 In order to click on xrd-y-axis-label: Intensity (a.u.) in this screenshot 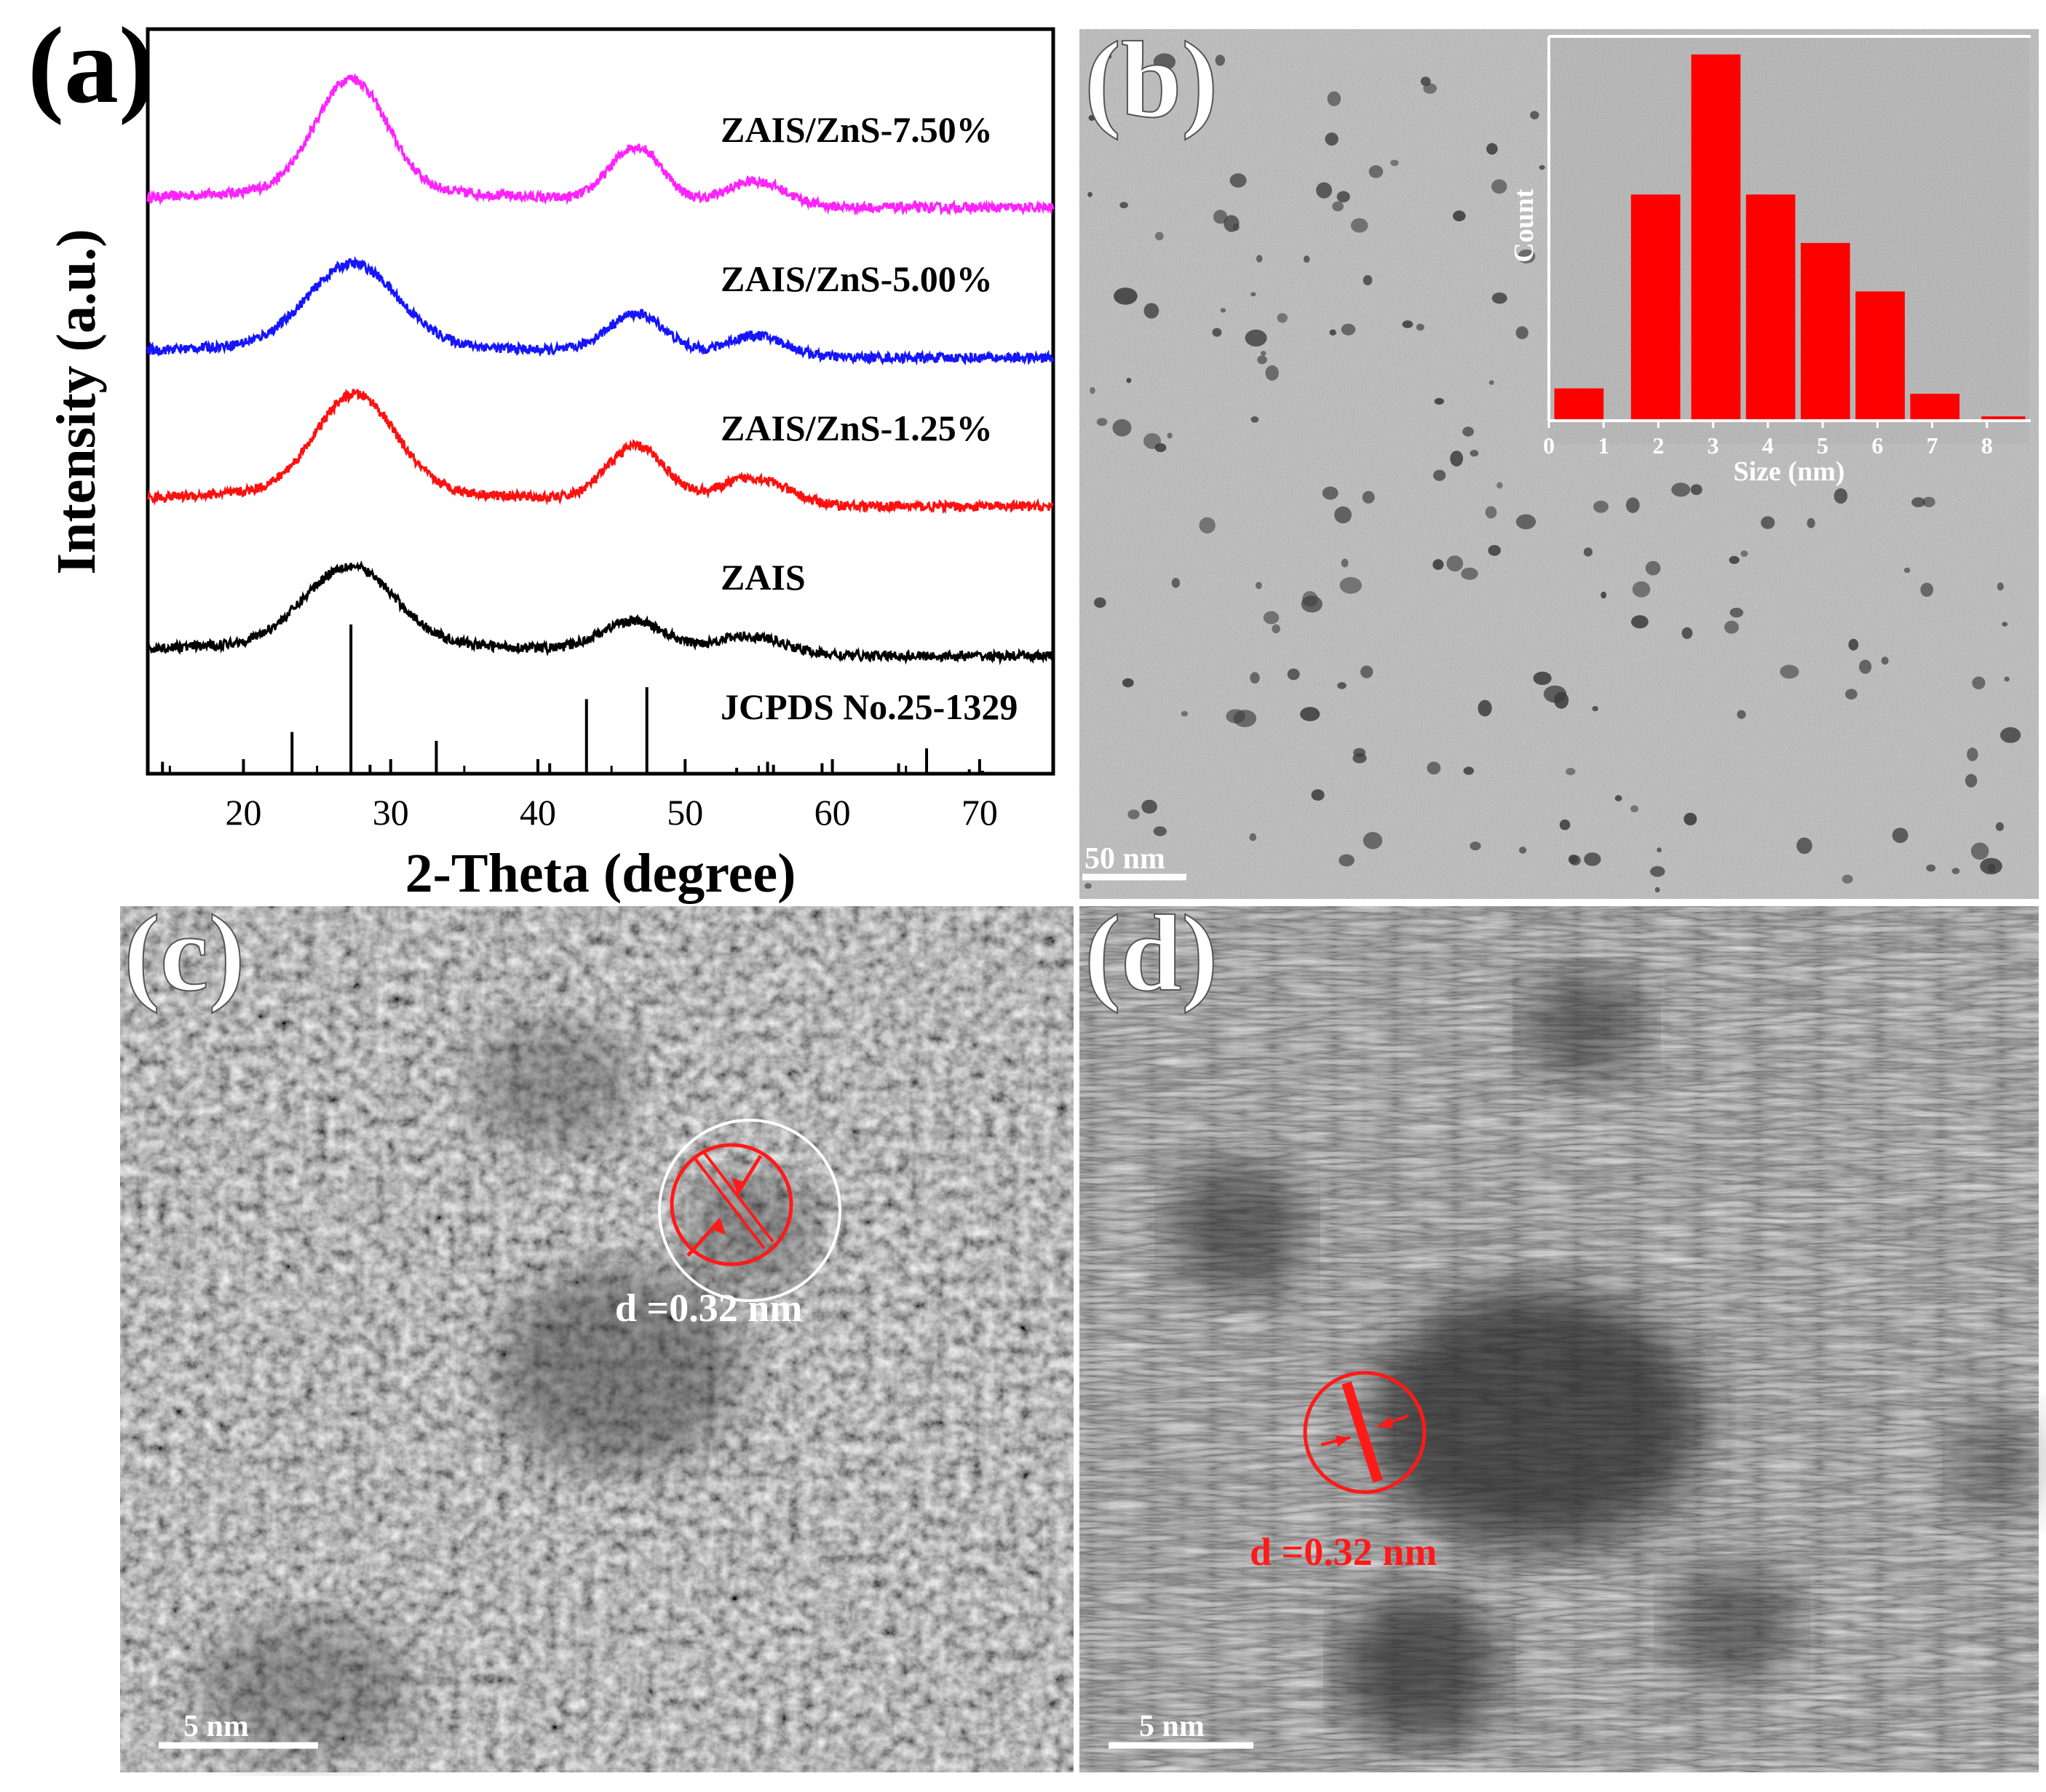, I will do `click(76, 401)`.